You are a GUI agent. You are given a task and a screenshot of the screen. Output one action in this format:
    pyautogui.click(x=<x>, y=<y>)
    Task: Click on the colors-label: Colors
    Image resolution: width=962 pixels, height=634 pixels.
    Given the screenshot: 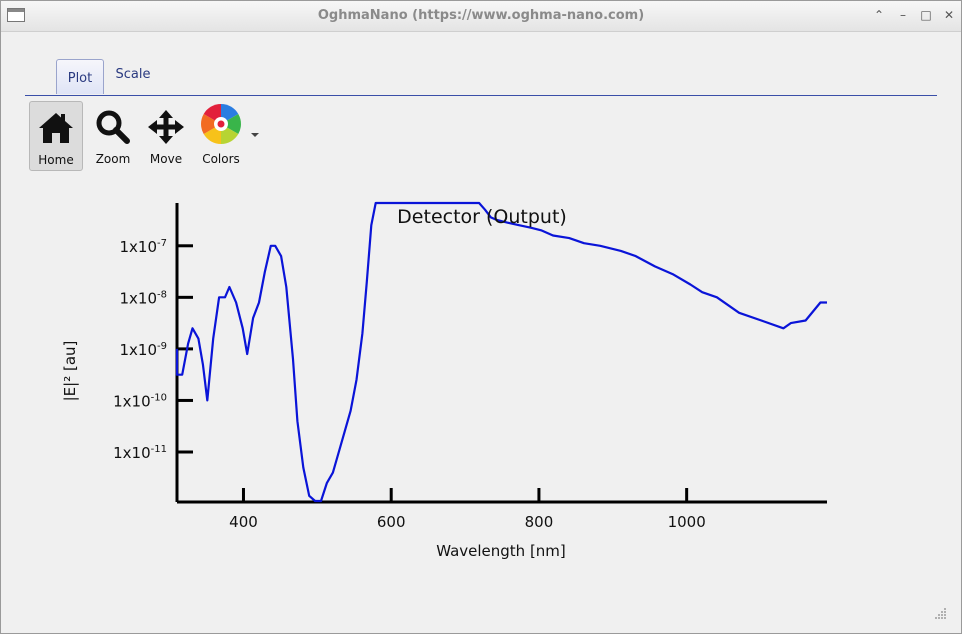 What is the action you would take?
    pyautogui.click(x=221, y=159)
    